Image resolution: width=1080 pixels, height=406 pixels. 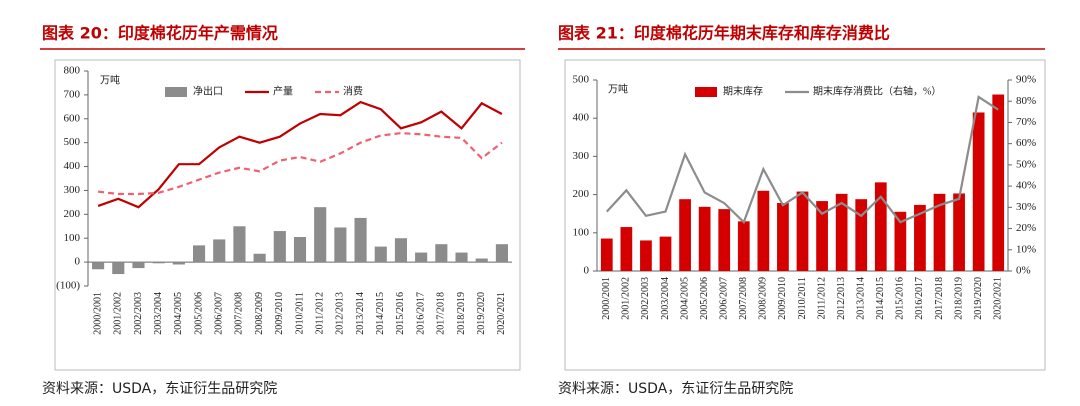 What do you see at coordinates (1026, 164) in the screenshot?
I see `y2-tick-label: 50%` at bounding box center [1026, 164].